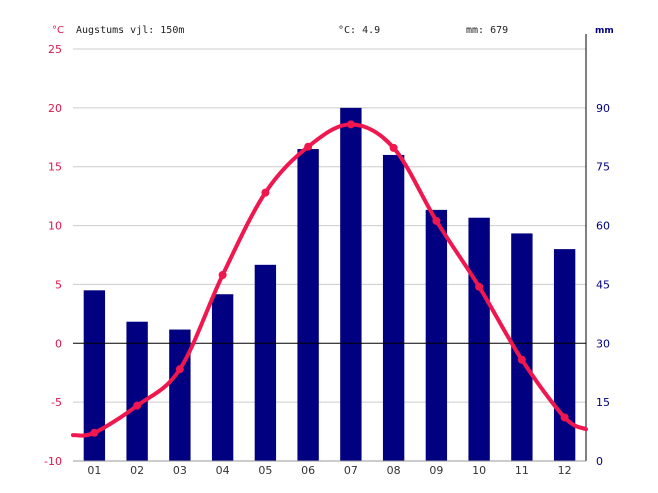 The image size is (658, 493). What do you see at coordinates (53, 461) in the screenshot?
I see `left-tick-label: -10` at bounding box center [53, 461].